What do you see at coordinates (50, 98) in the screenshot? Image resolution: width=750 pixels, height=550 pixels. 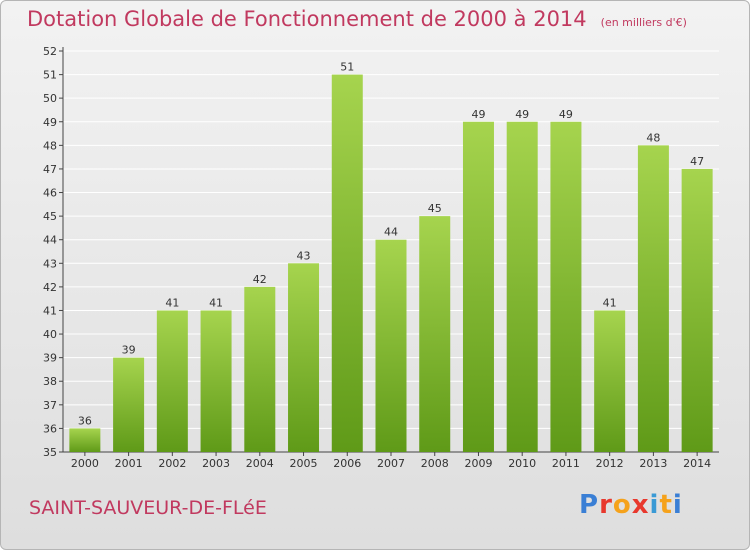 I see `y-tick-label: 50` at bounding box center [50, 98].